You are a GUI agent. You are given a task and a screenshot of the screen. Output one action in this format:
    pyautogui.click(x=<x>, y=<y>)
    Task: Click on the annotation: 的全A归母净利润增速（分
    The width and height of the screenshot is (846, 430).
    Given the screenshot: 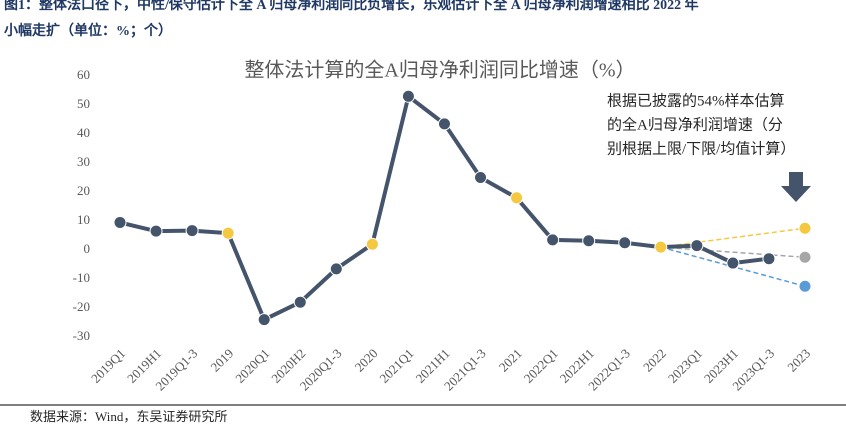 What is the action you would take?
    pyautogui.click(x=695, y=124)
    